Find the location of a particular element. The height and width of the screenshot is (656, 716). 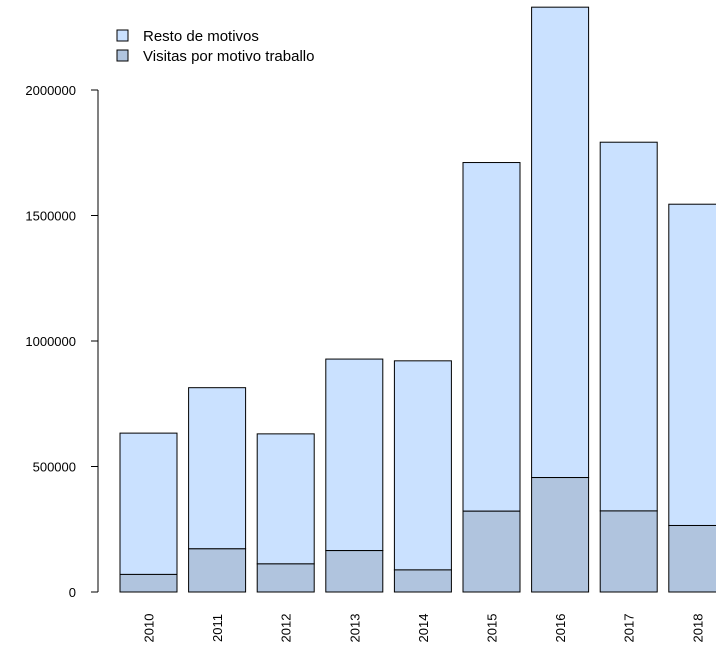

bar-segment-resto-2012 is located at coordinates (285, 499).